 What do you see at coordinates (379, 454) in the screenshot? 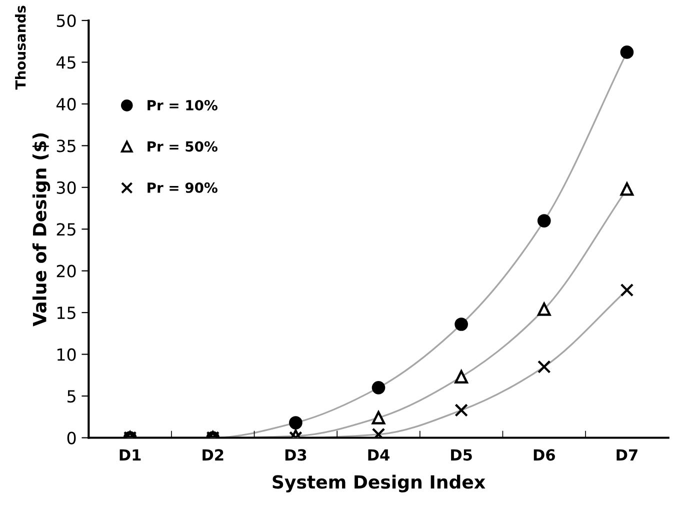
I see `x-tick-label: D4` at bounding box center [379, 454].